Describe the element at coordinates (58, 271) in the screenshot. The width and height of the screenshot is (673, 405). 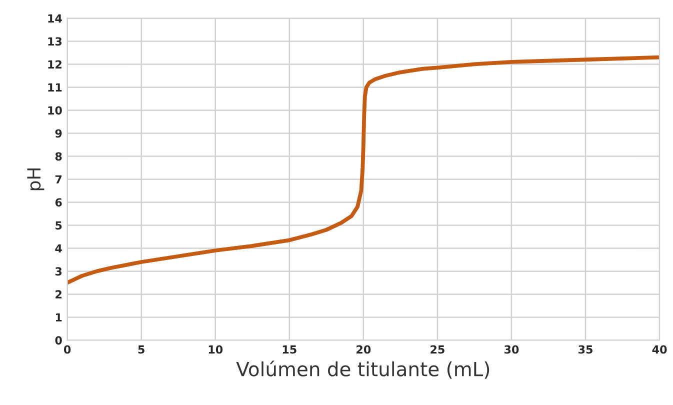
I see `y-tick-label: 3` at that location.